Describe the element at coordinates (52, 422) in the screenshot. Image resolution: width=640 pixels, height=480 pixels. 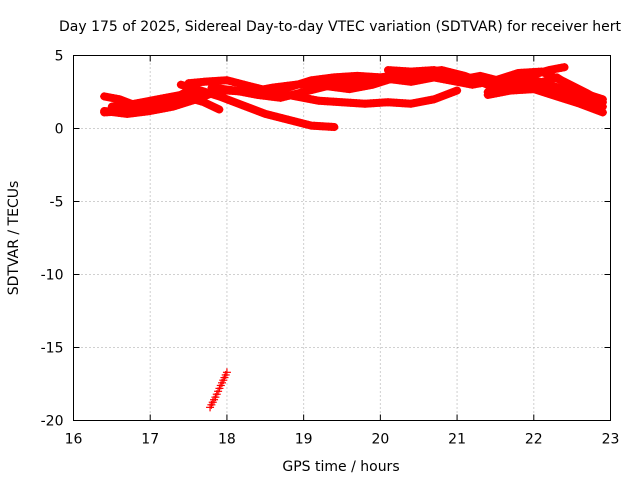
I see `y-tick-label: -20` at that location.